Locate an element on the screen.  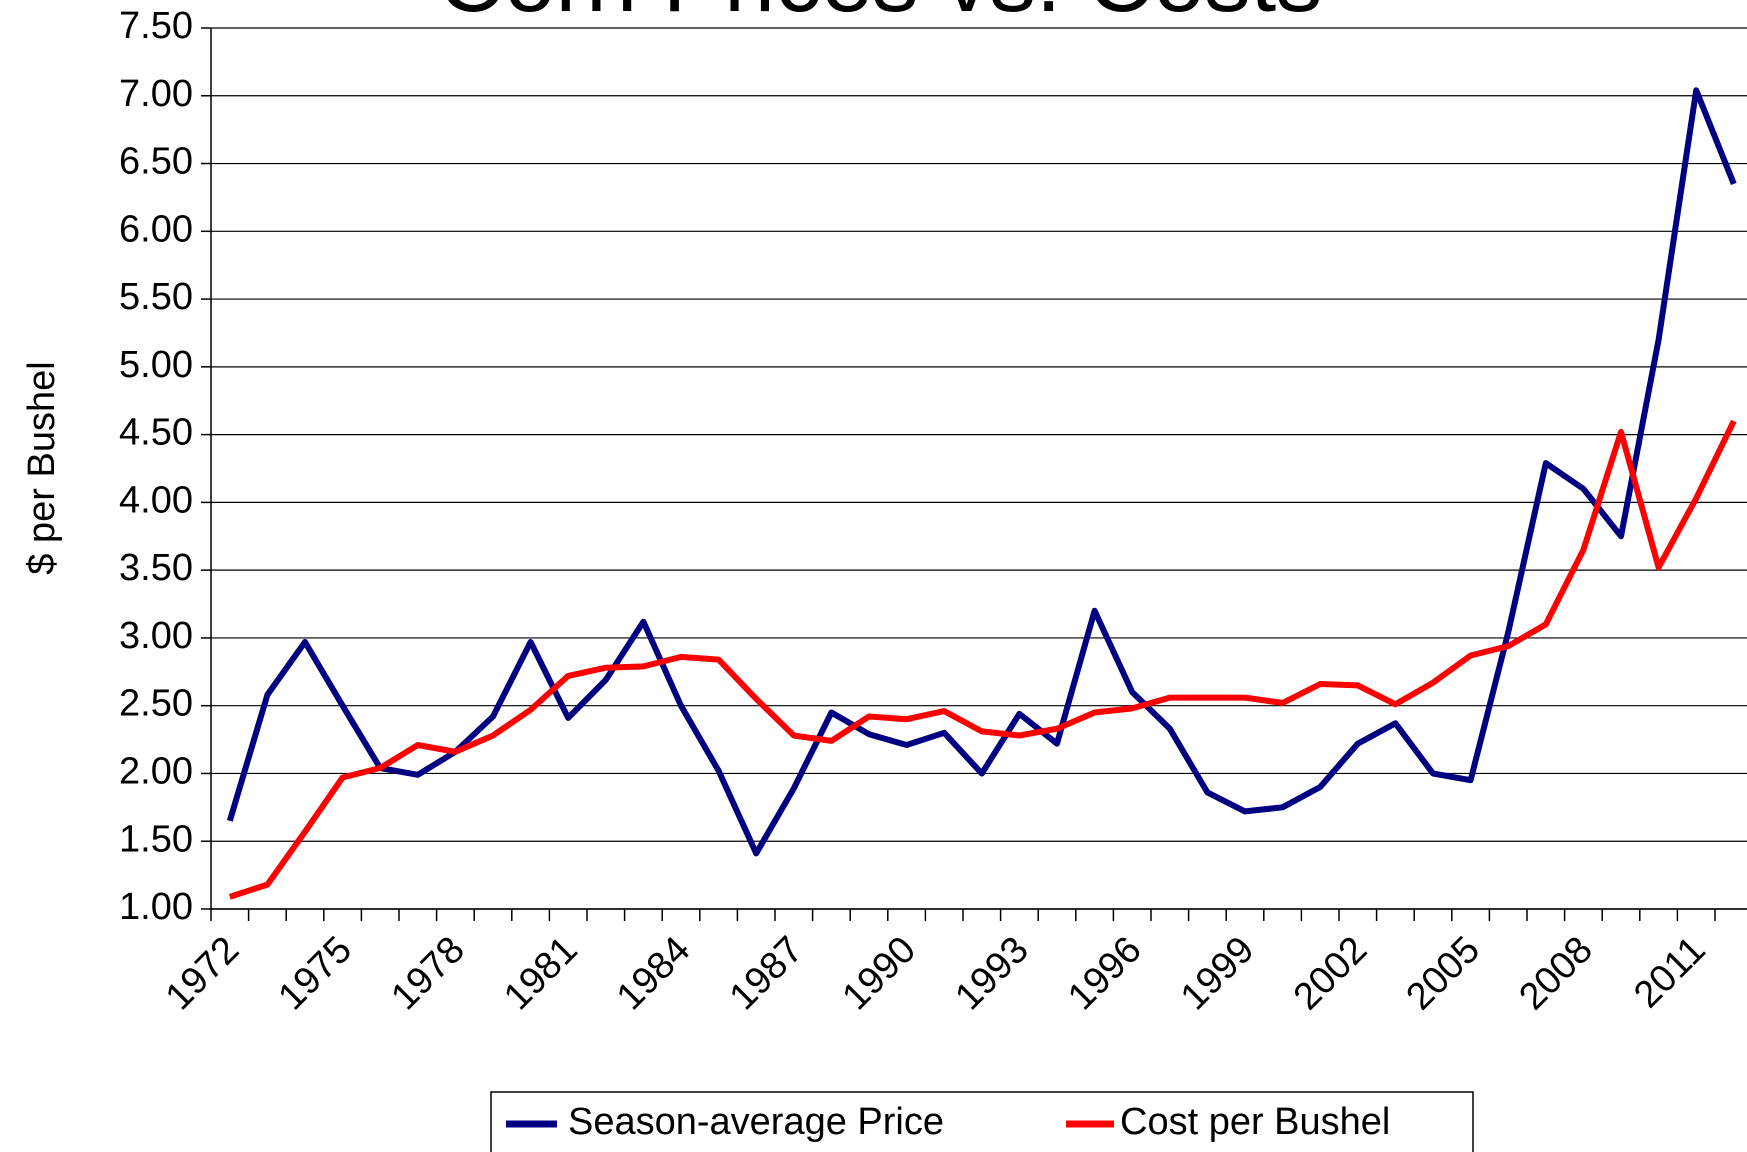
x-tick-label: 1999 is located at coordinates (1217, 973).